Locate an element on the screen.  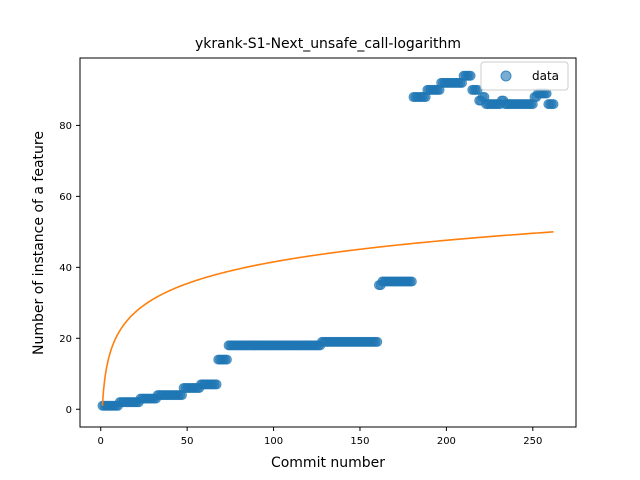
chart-title: ykrank-S1-Next_unsafe_call-logarithm is located at coordinates (328, 44).